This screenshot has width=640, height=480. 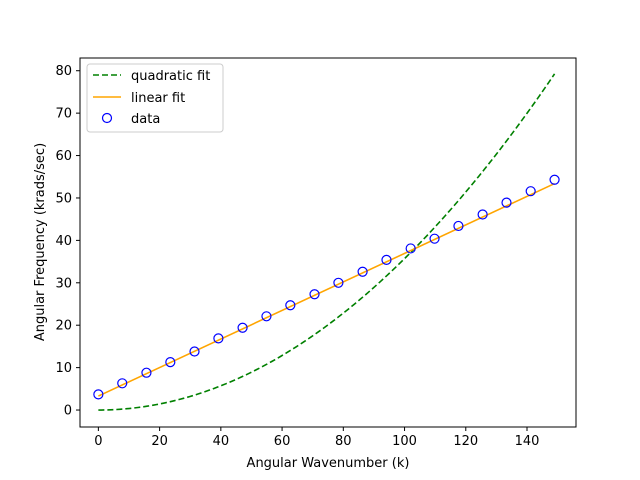 I want to click on x-axis-label: Angular Wavenumber (k), so click(x=328, y=463).